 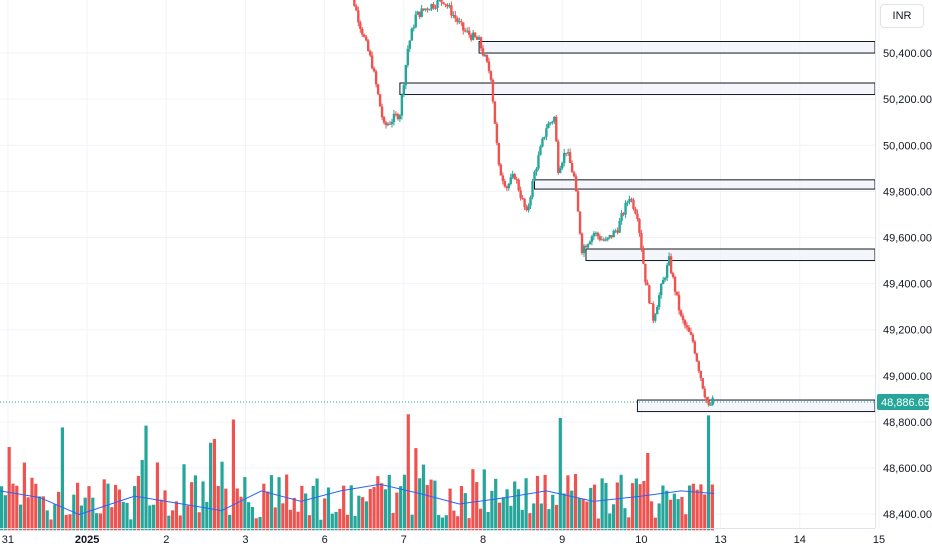 I want to click on price-tick-label: 49,600.00, so click(x=907, y=238).